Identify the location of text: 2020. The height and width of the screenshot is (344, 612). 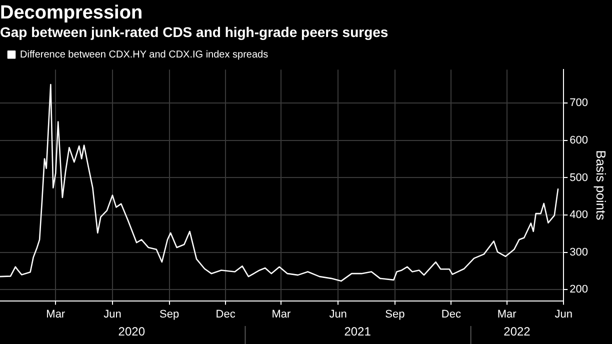
(132, 331).